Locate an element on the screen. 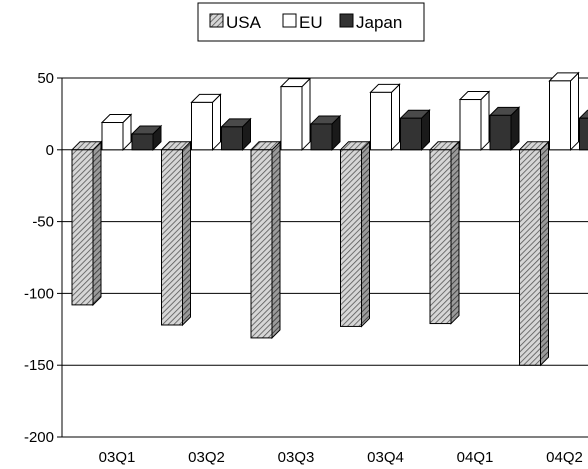  y-tick-label: -50 is located at coordinates (43, 222).